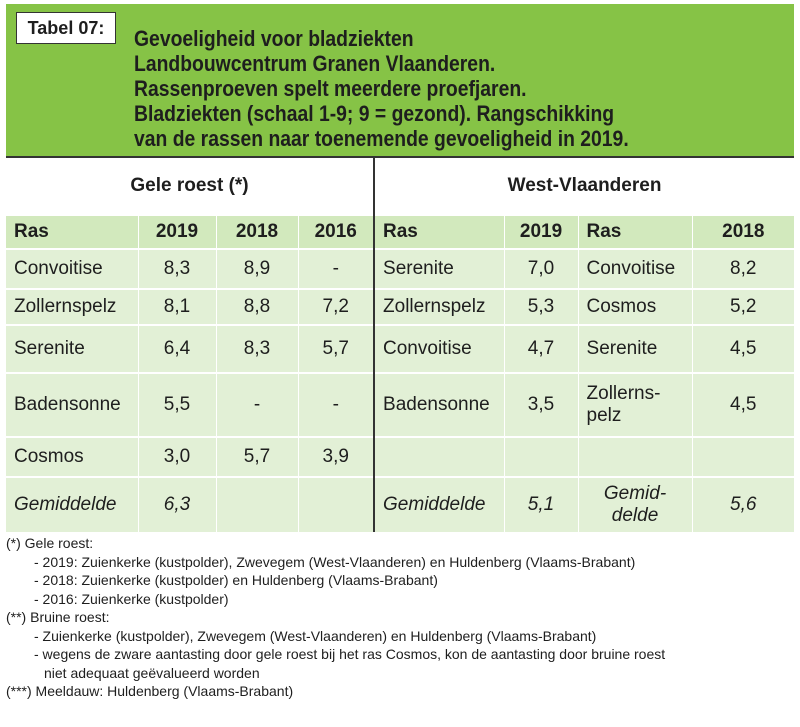 The width and height of the screenshot is (800, 727). I want to click on table-row: Cosmos 3,0 5,7 3,9, so click(400, 456).